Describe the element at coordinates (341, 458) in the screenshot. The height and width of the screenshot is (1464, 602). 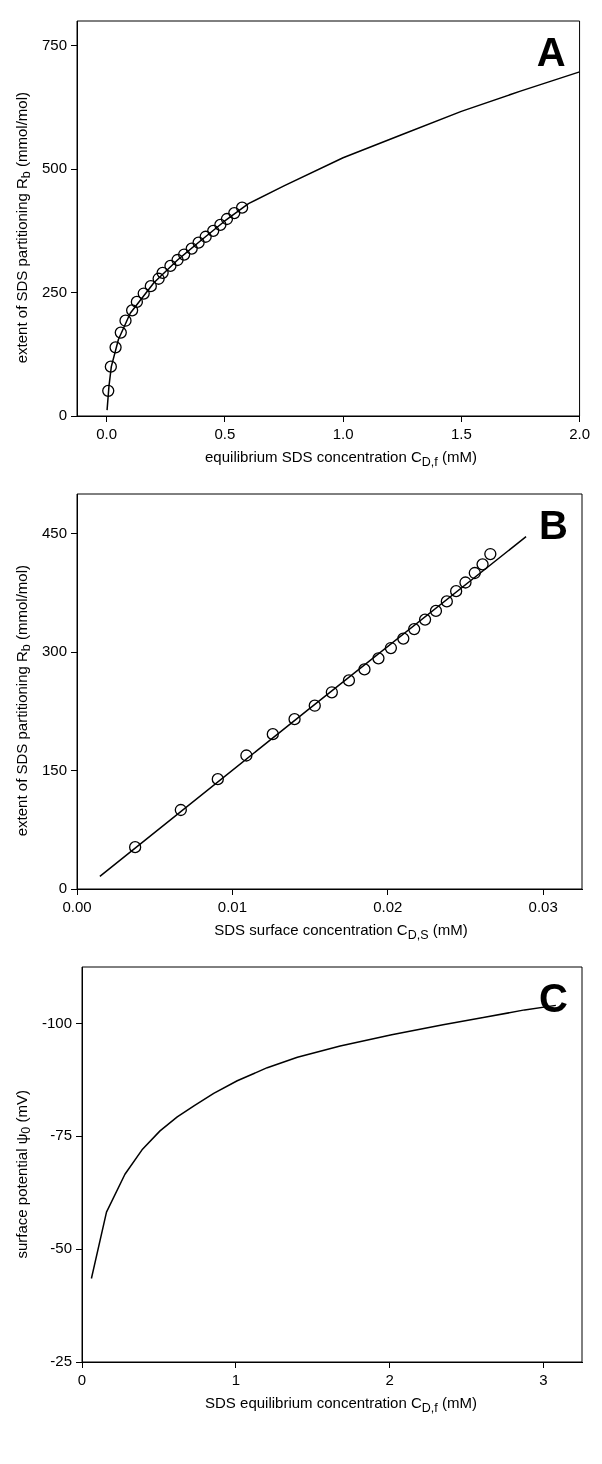
I see `x-axis-title: equilibrium SDS concentration C$_{D,f}$ (mM)` at that location.